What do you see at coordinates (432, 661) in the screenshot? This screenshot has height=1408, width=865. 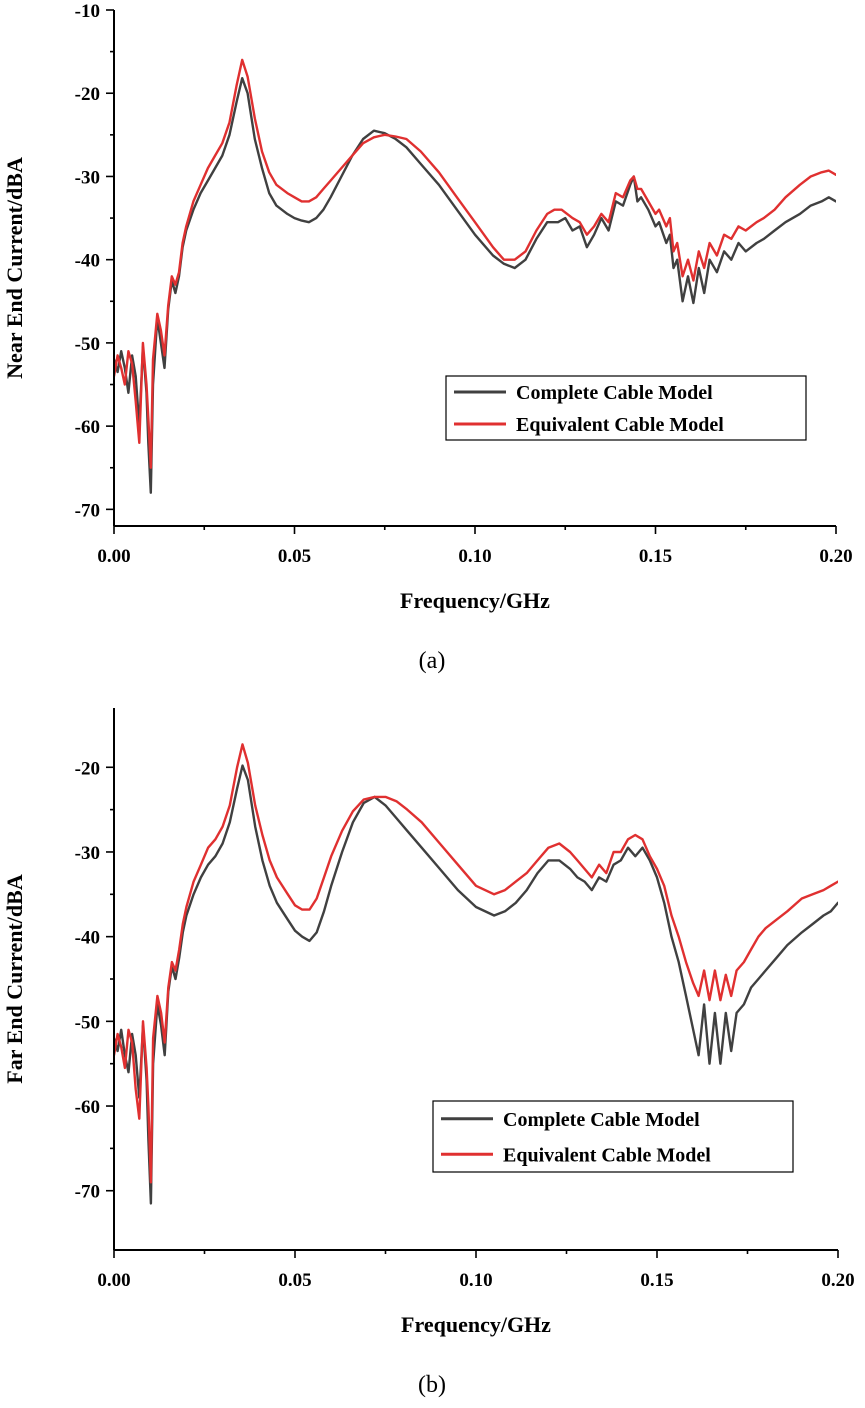 I see `panel-caption: (a)` at bounding box center [432, 661].